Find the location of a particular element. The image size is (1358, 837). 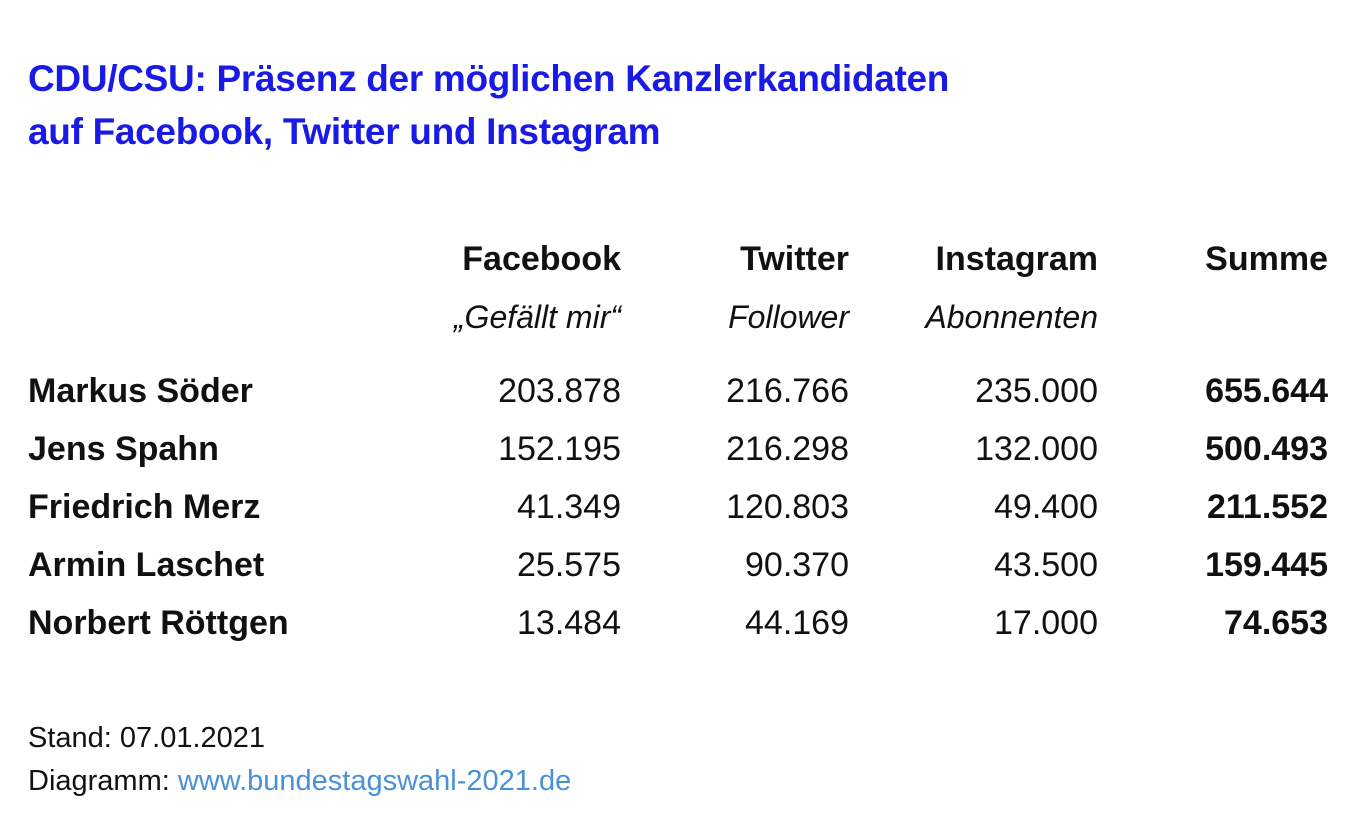

spacer-row is located at coordinates (678, 355).